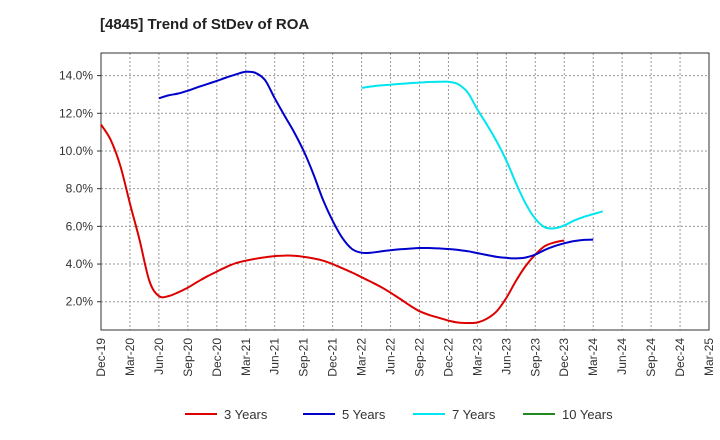 This screenshot has height=440, width=720. What do you see at coordinates (80, 264) in the screenshot?
I see `y-tick-label: 4.0%` at bounding box center [80, 264].